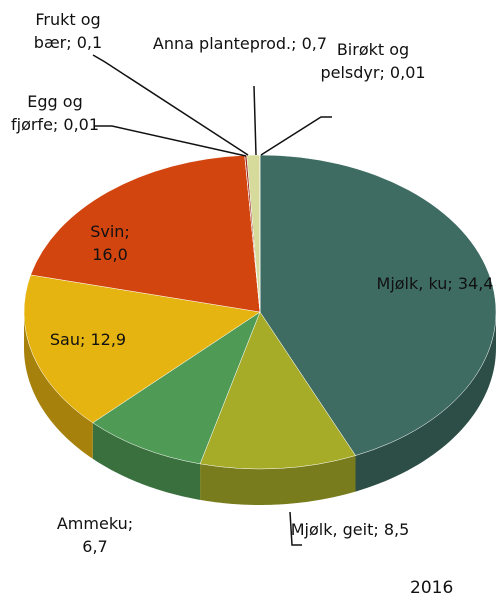 The width and height of the screenshot is (498, 603). I want to click on data-label: Sau; 12,9, so click(88, 339).